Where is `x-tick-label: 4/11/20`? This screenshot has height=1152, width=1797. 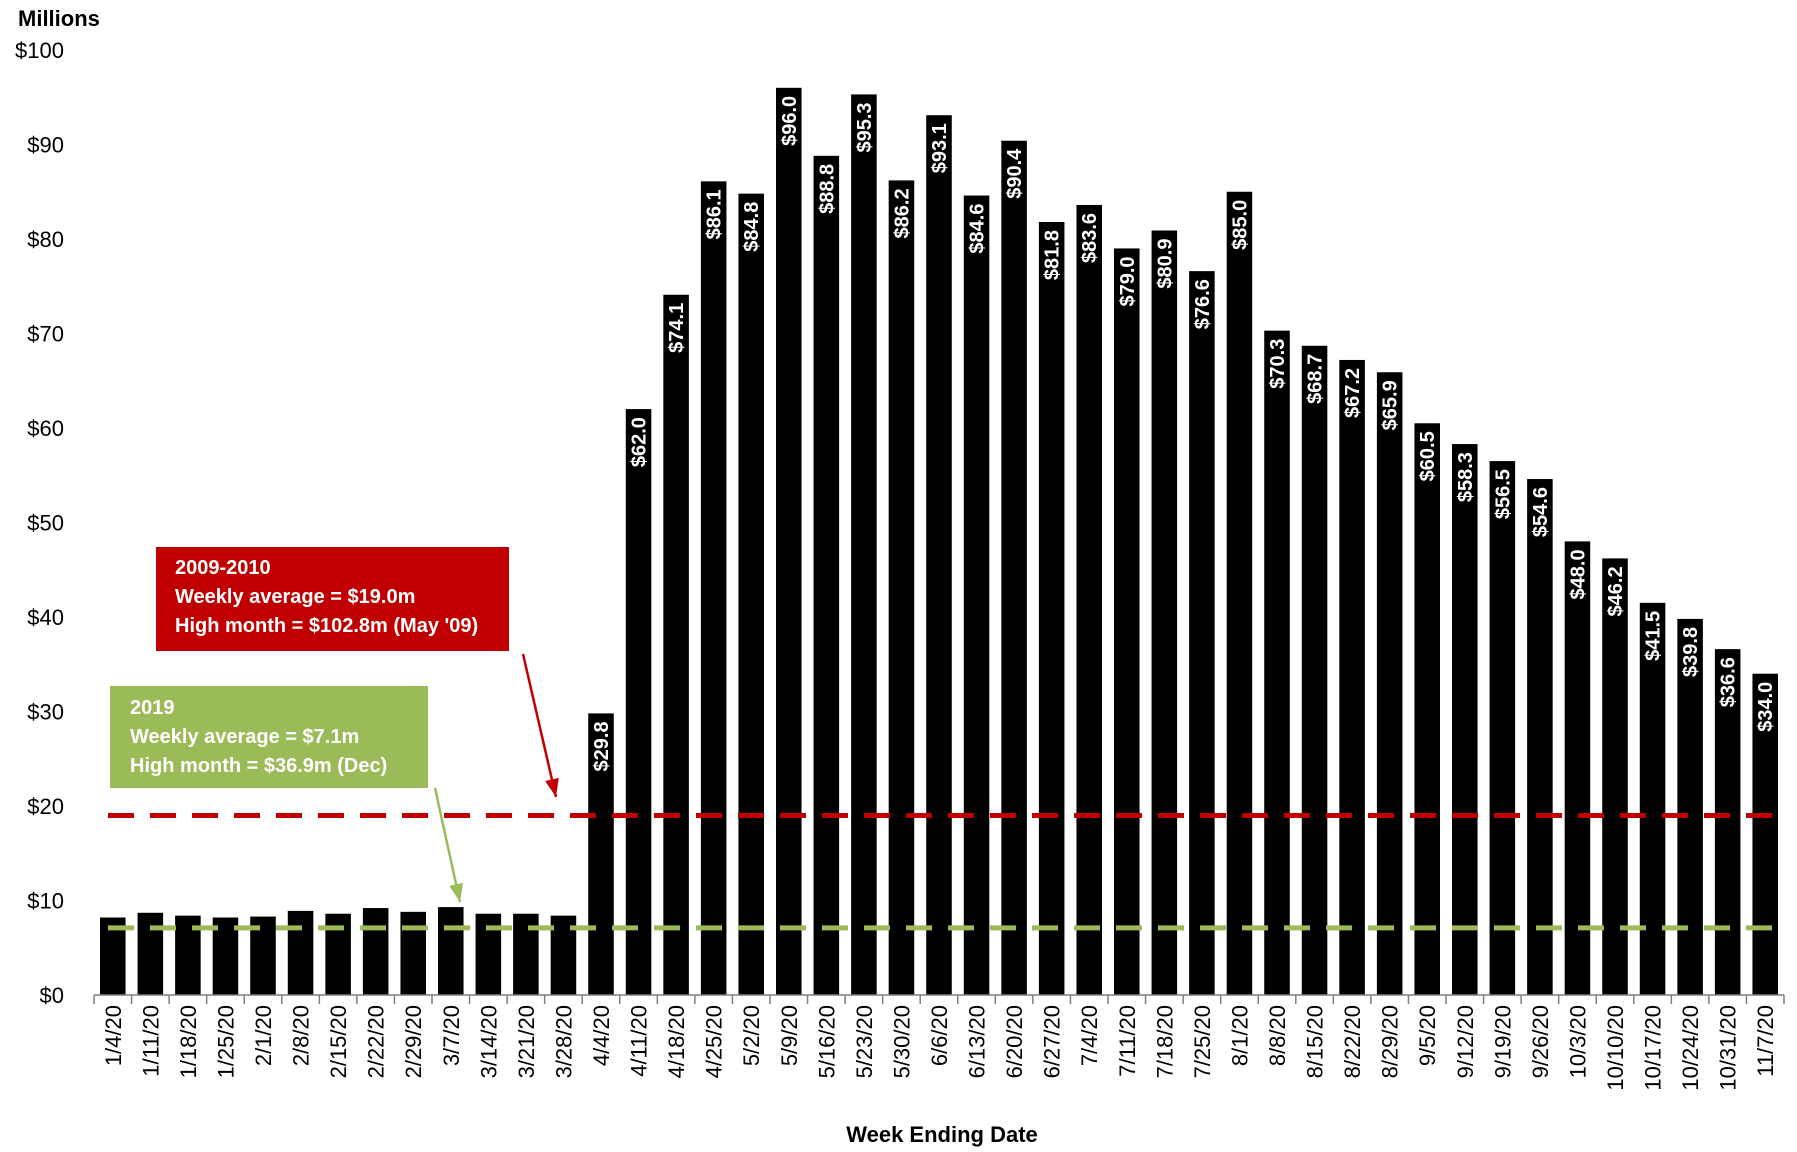 x-tick-label: 4/11/20 is located at coordinates (639, 1041).